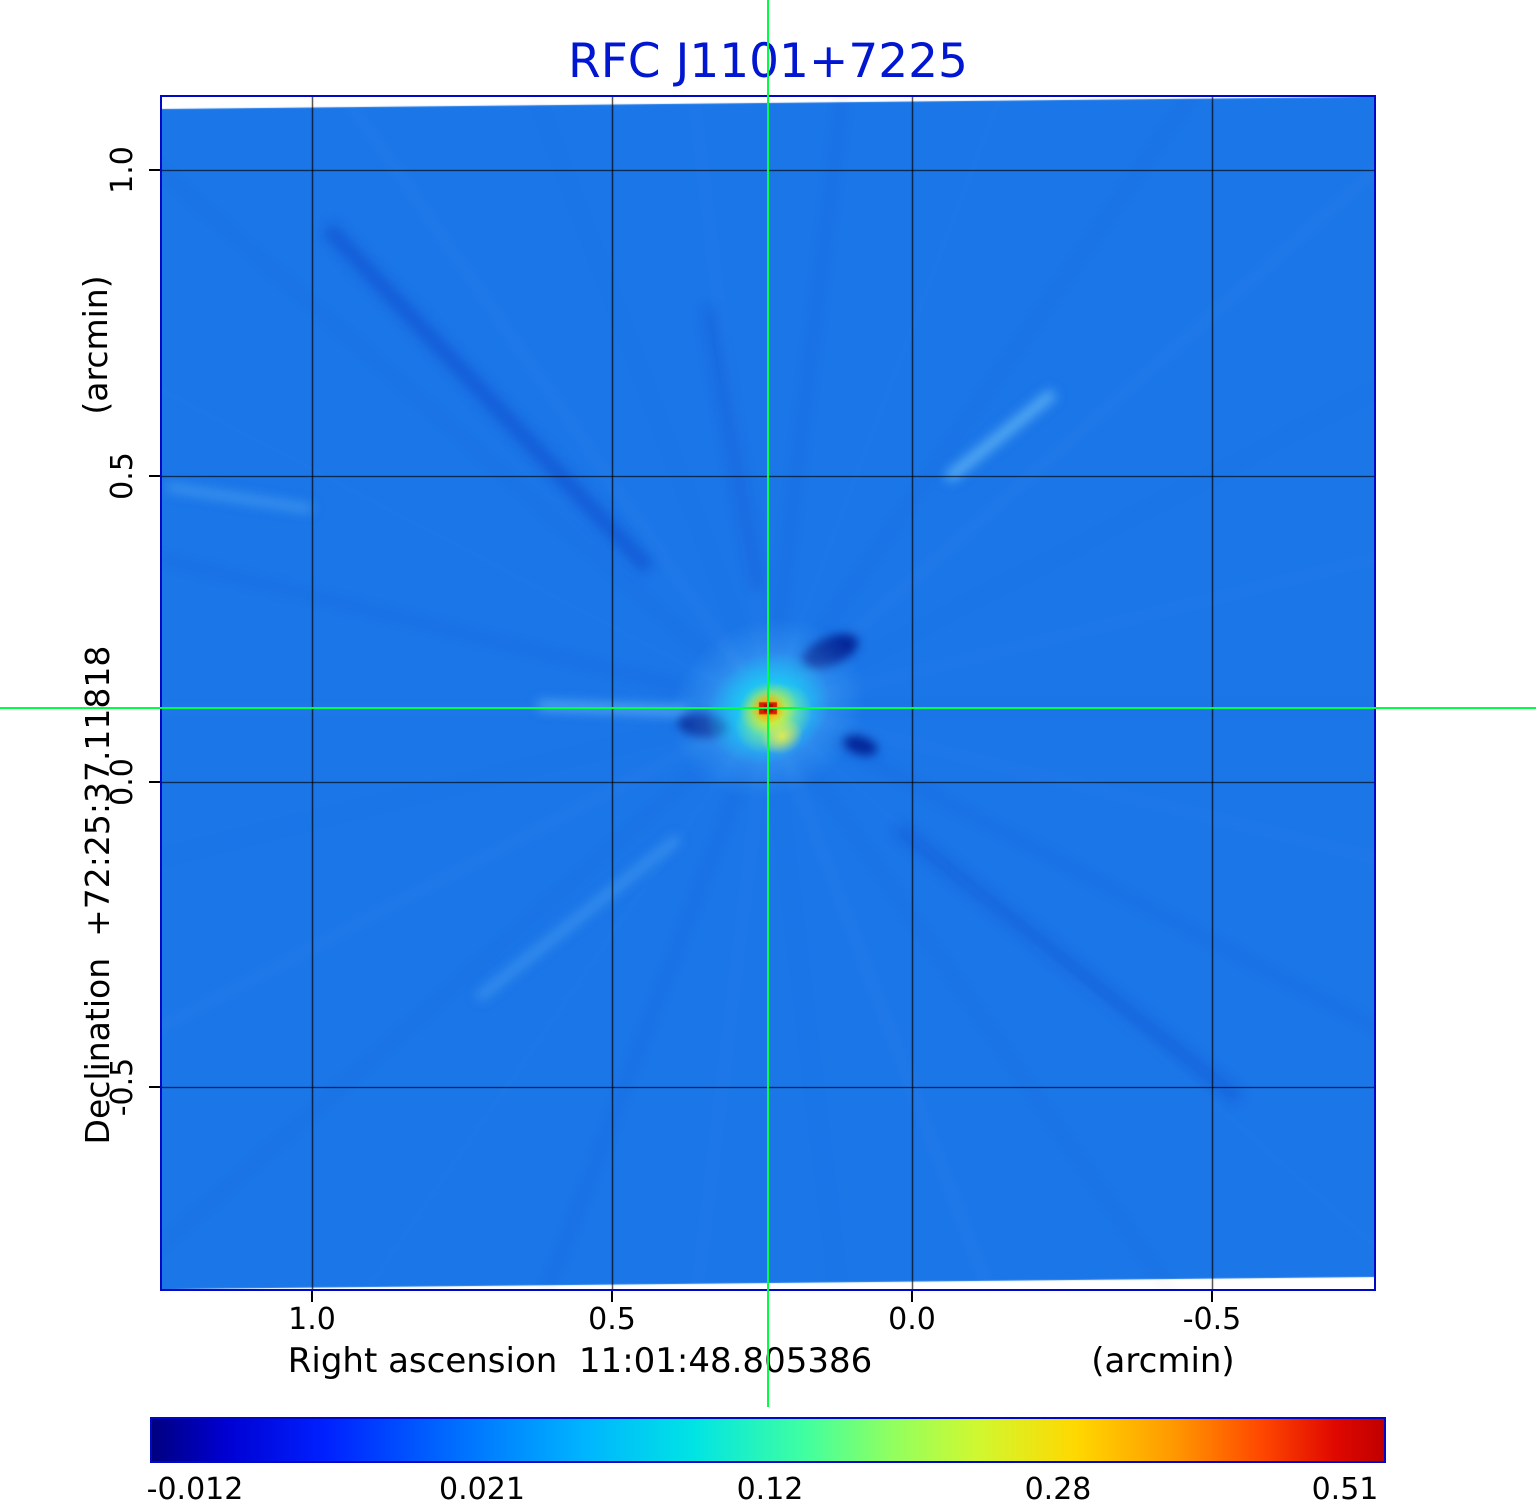  I want to click on colorbar-tick-label: 0.021, so click(482, 1489).